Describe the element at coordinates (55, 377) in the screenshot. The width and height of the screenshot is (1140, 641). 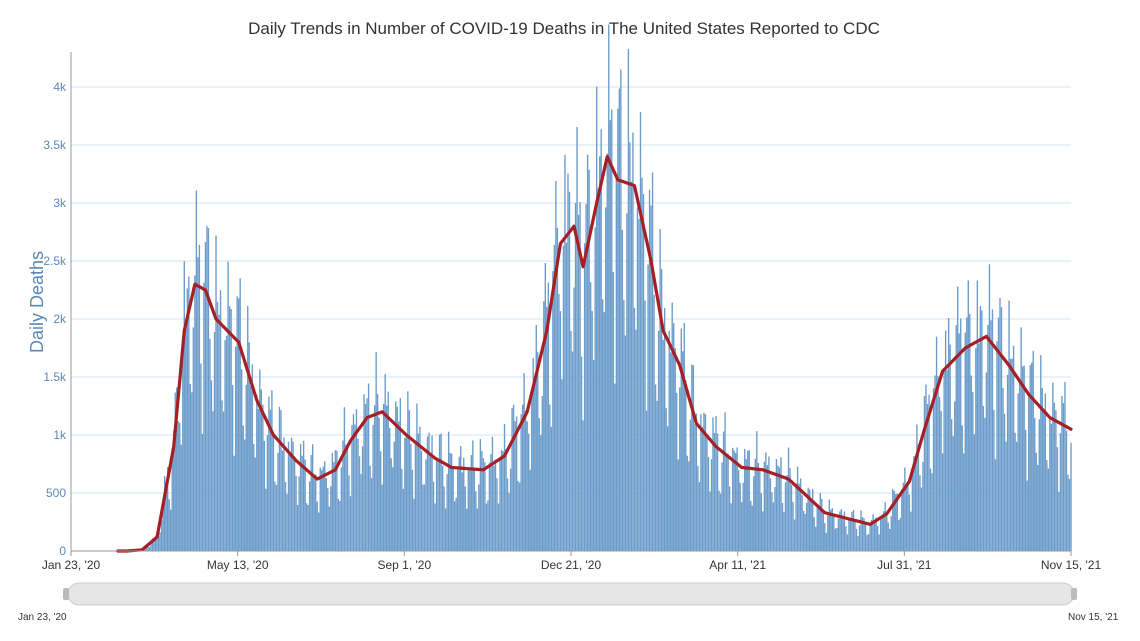
I see `y-tick-label: 1.5k` at that location.